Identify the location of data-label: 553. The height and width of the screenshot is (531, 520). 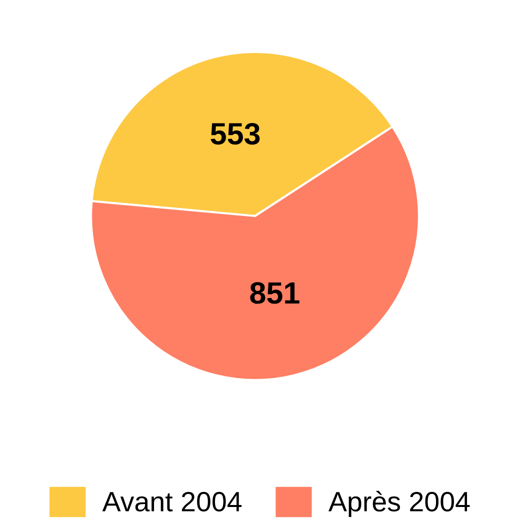
(235, 133).